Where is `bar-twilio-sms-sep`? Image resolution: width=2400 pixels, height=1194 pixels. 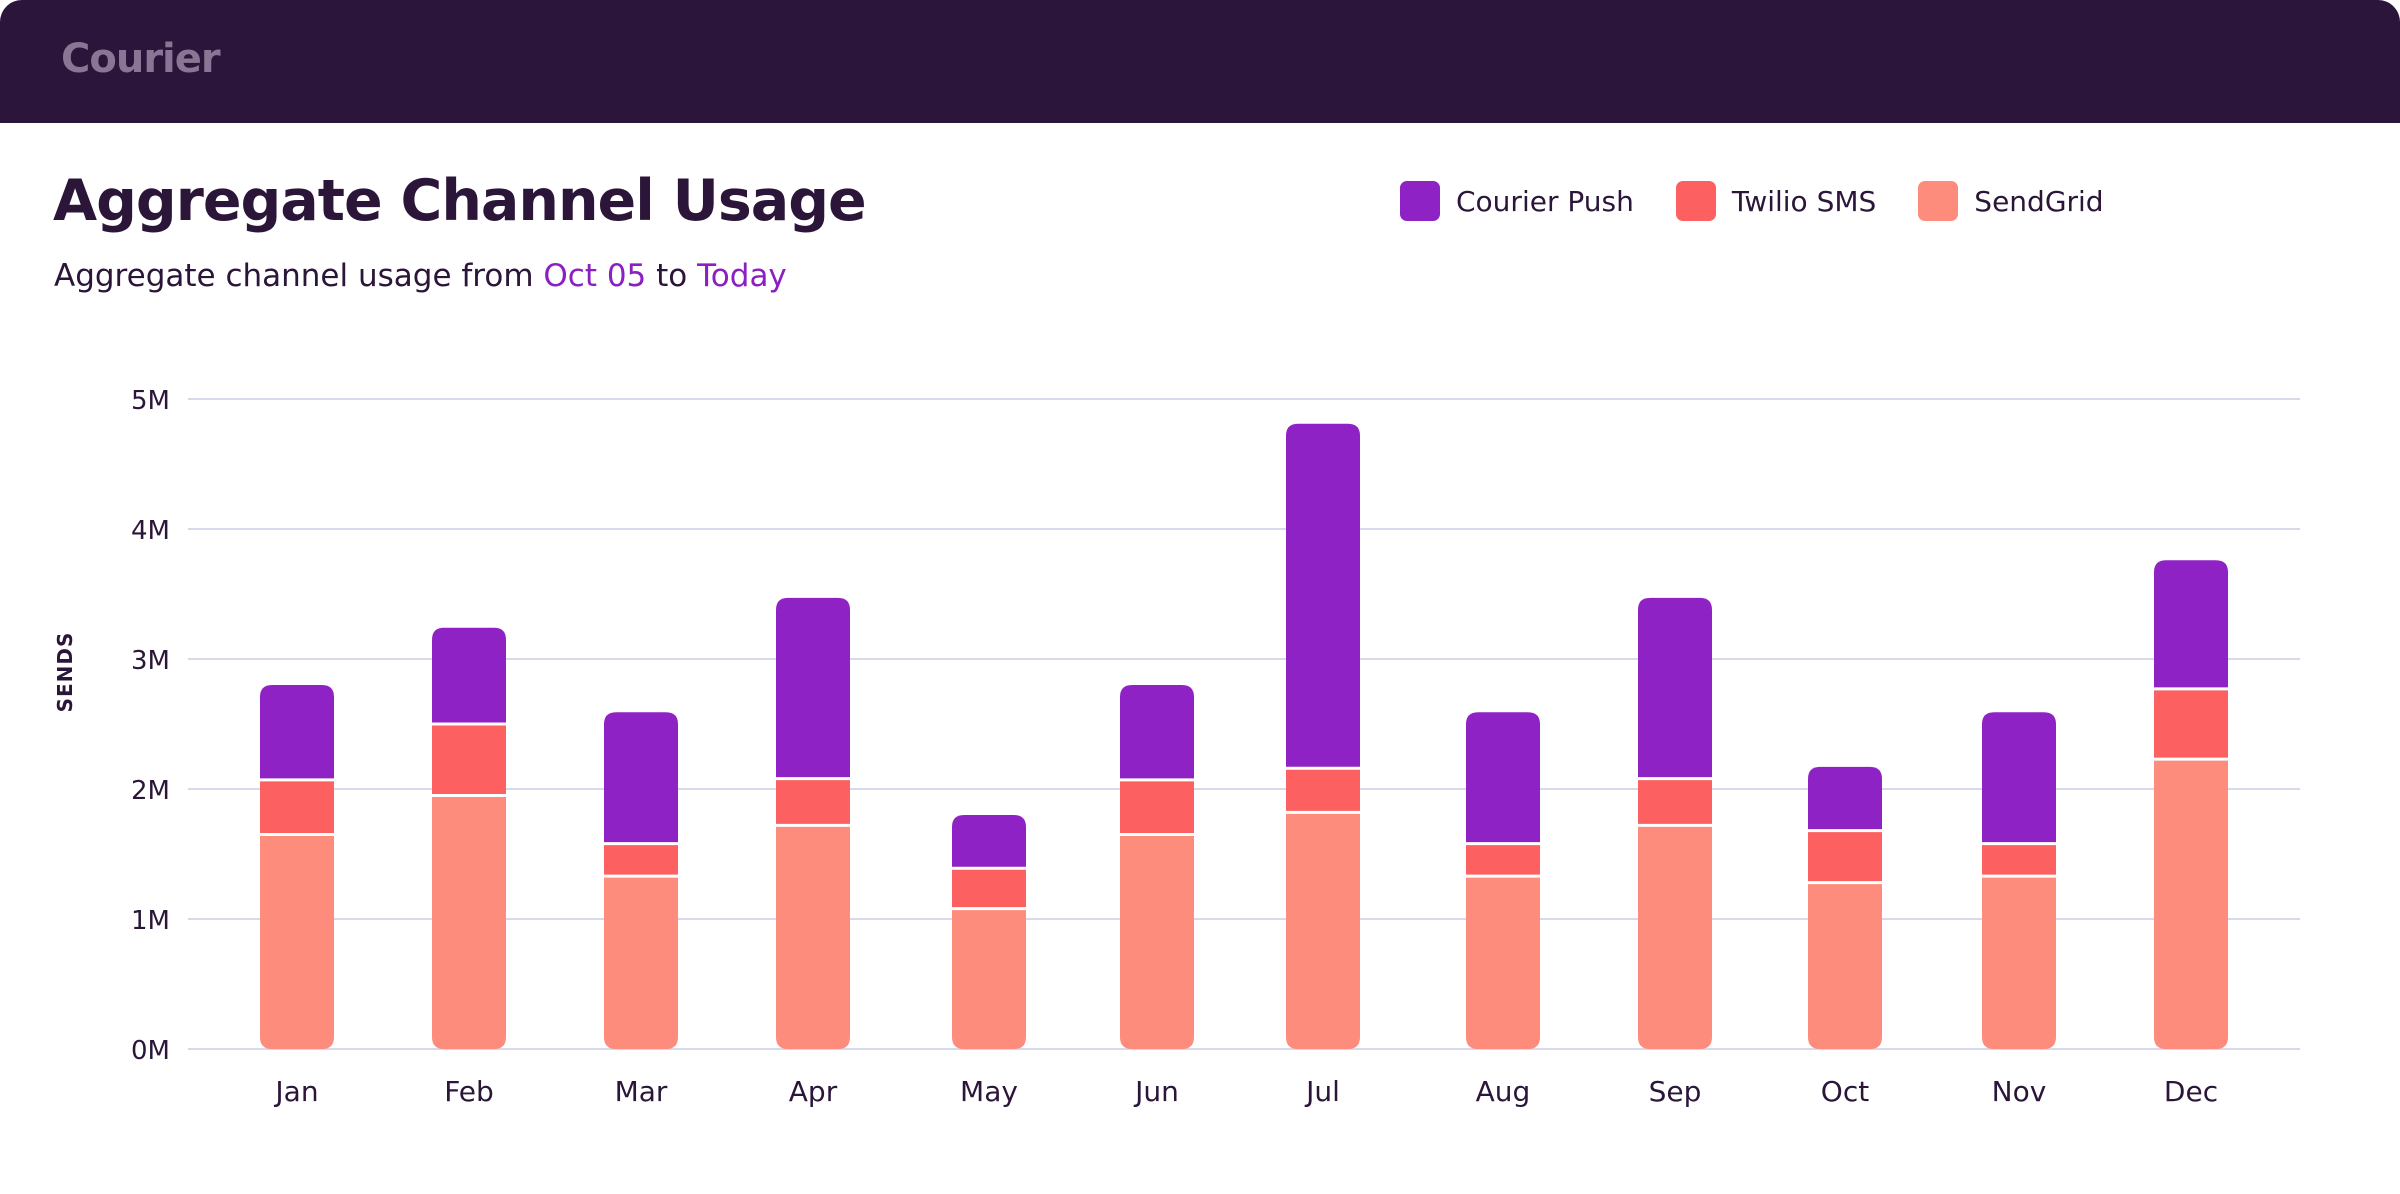
bar-twilio-sms-sep is located at coordinates (1675, 802).